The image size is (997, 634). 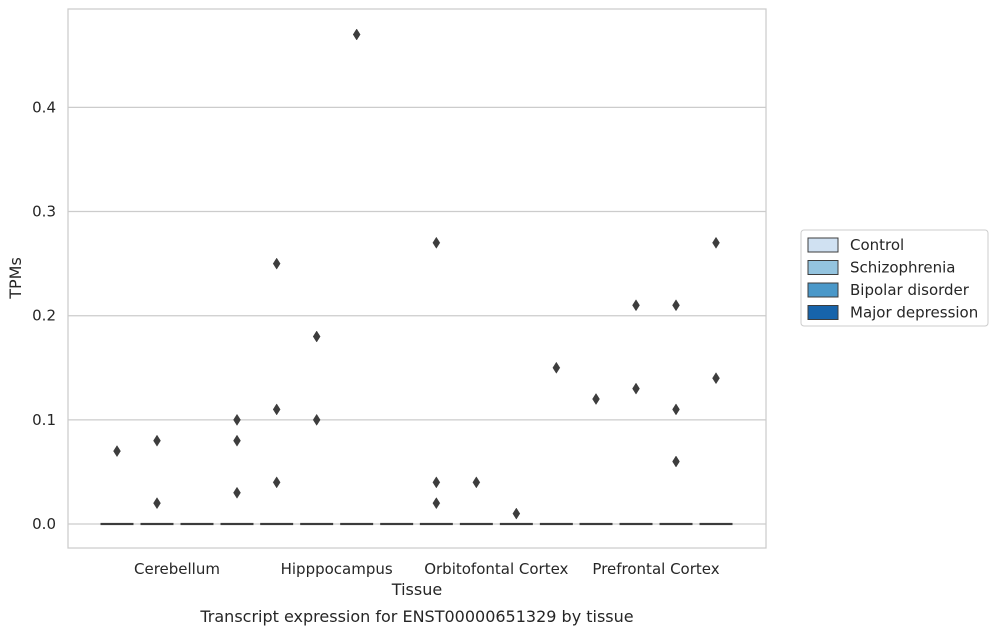 I want to click on x-tick-label: Cerebellum, so click(x=177, y=569).